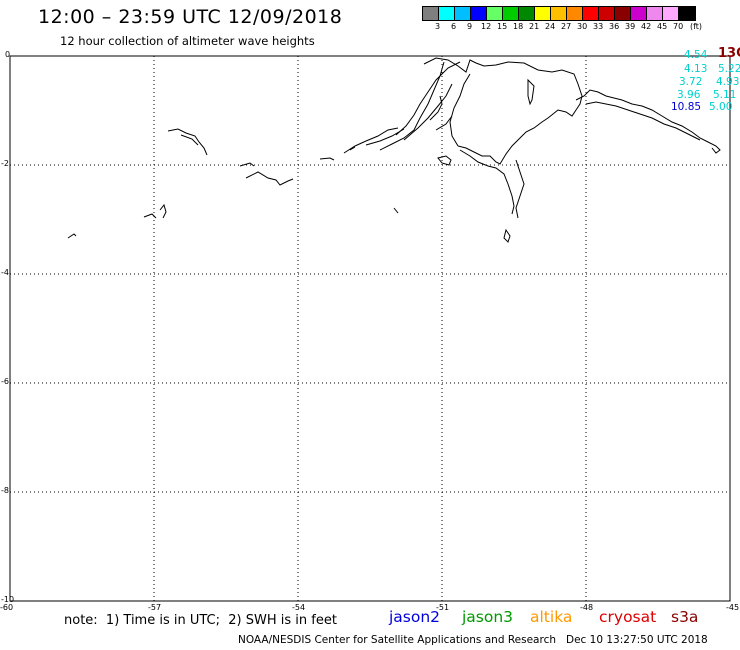  What do you see at coordinates (443, 607) in the screenshot?
I see `longitude-tick-label: -51` at bounding box center [443, 607].